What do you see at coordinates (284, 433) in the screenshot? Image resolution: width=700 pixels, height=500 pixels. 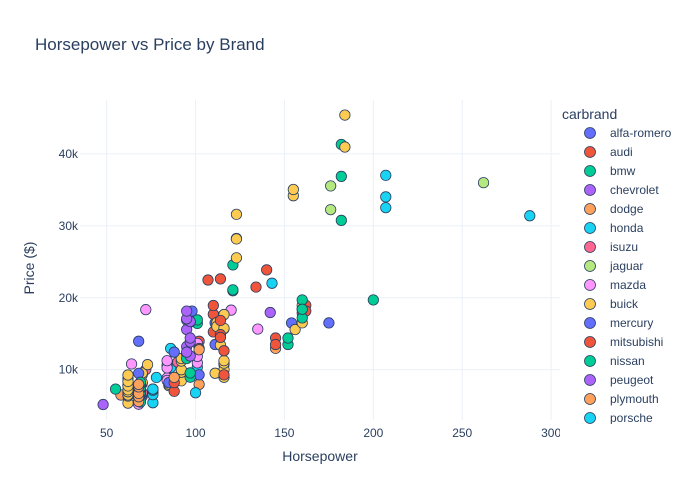 I see `x-tick-label: 150` at bounding box center [284, 433].